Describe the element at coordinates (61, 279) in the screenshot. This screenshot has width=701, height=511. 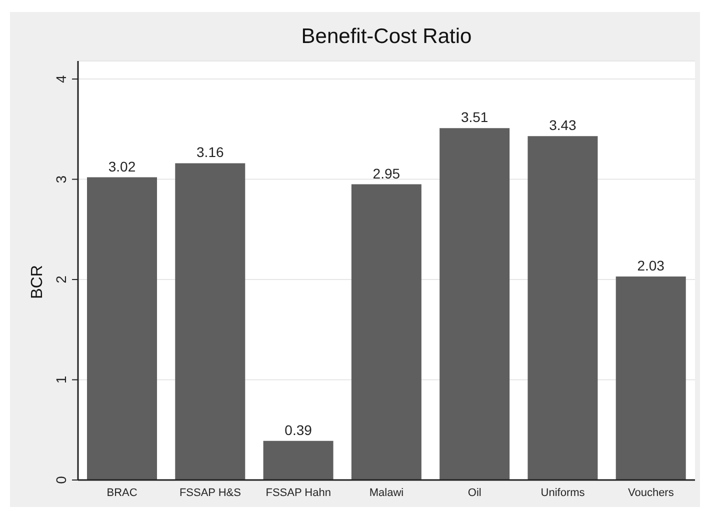
I see `y-tick-label: 2` at that location.